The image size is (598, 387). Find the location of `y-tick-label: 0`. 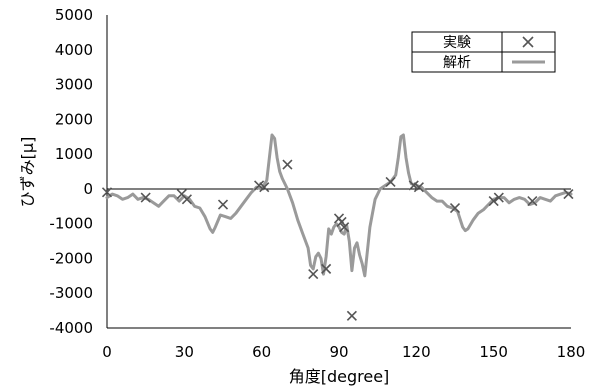

y-tick-label: 0 is located at coordinates (88, 189).